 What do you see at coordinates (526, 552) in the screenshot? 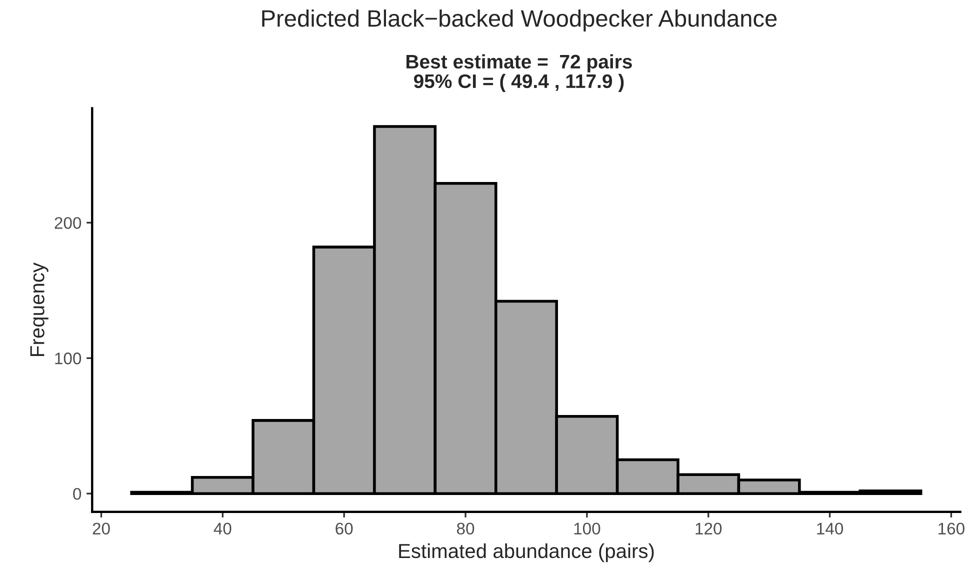
I see `x-axis-title: Estimated abundance (pairs)` at bounding box center [526, 552].